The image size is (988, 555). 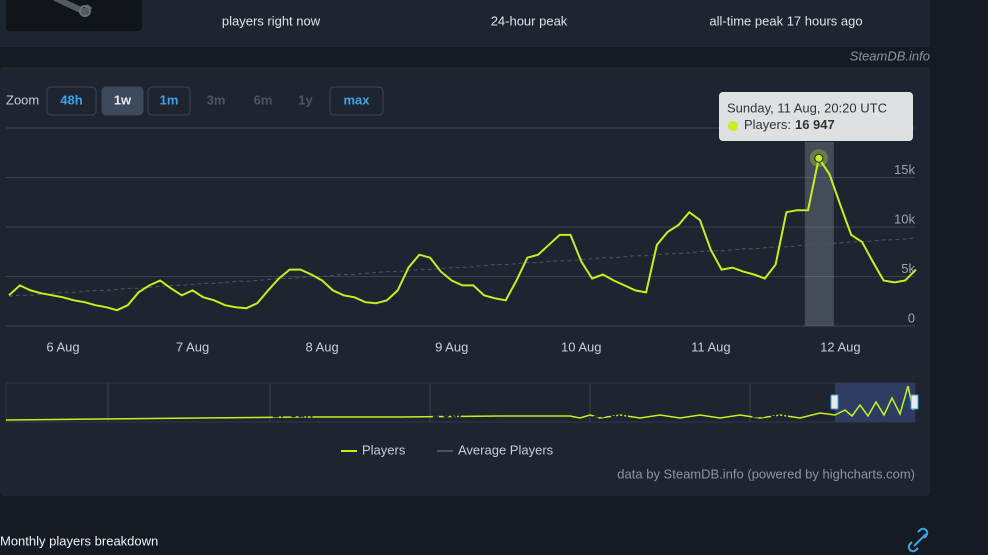 What do you see at coordinates (529, 20) in the screenshot?
I see `stat-label: 24-hour peak` at bounding box center [529, 20].